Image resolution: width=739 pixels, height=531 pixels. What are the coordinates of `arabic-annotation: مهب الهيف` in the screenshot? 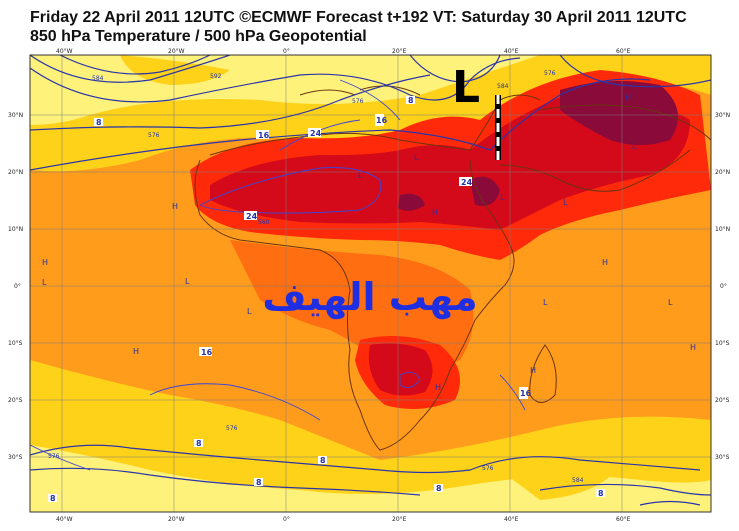 It's located at (369, 297).